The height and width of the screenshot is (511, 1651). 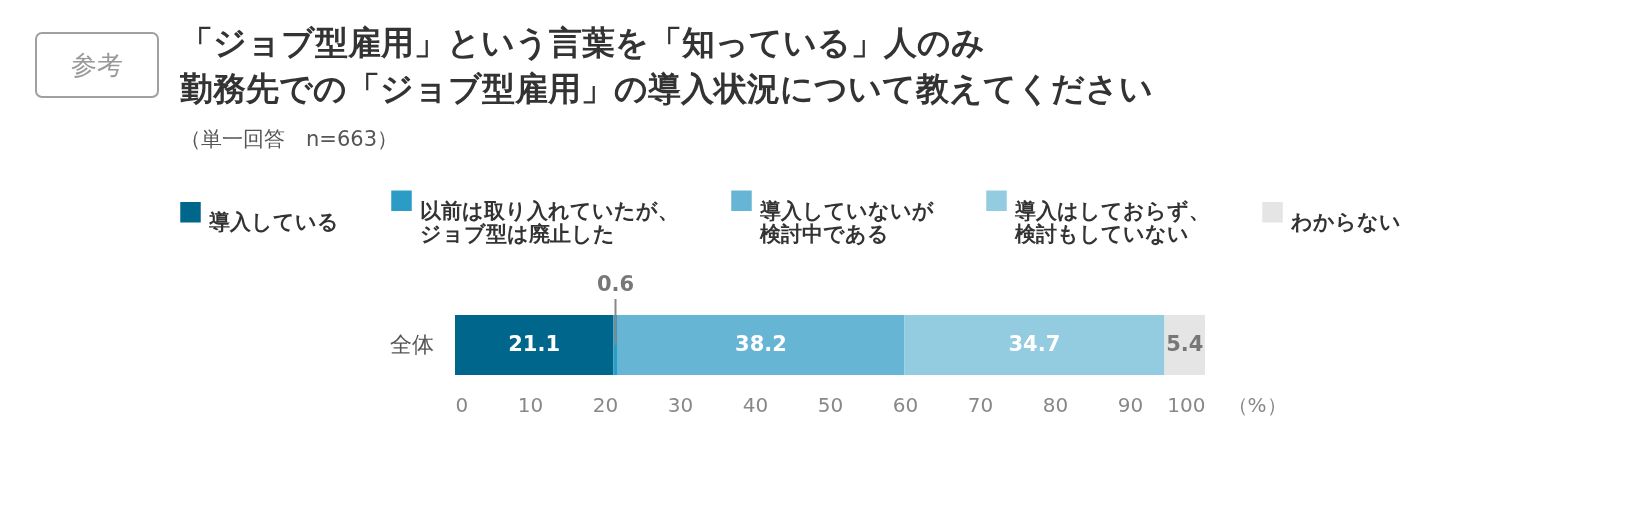 I want to click on x-tick-label: 10, so click(x=530, y=404).